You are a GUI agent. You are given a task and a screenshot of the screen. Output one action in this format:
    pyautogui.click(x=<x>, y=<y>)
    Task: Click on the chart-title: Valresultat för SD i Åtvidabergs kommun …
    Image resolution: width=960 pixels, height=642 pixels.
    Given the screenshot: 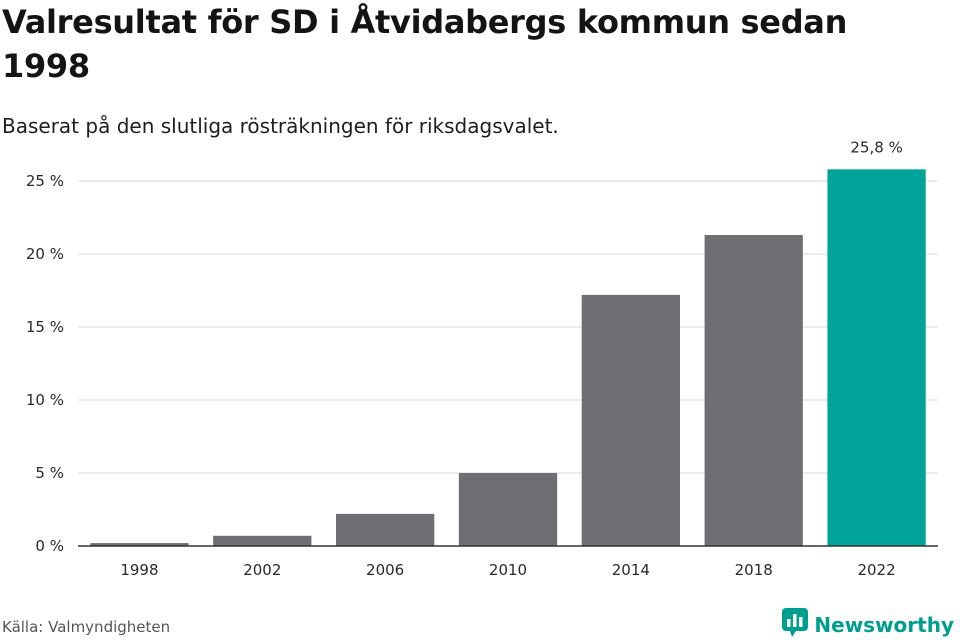 What is the action you would take?
    pyautogui.click(x=425, y=44)
    